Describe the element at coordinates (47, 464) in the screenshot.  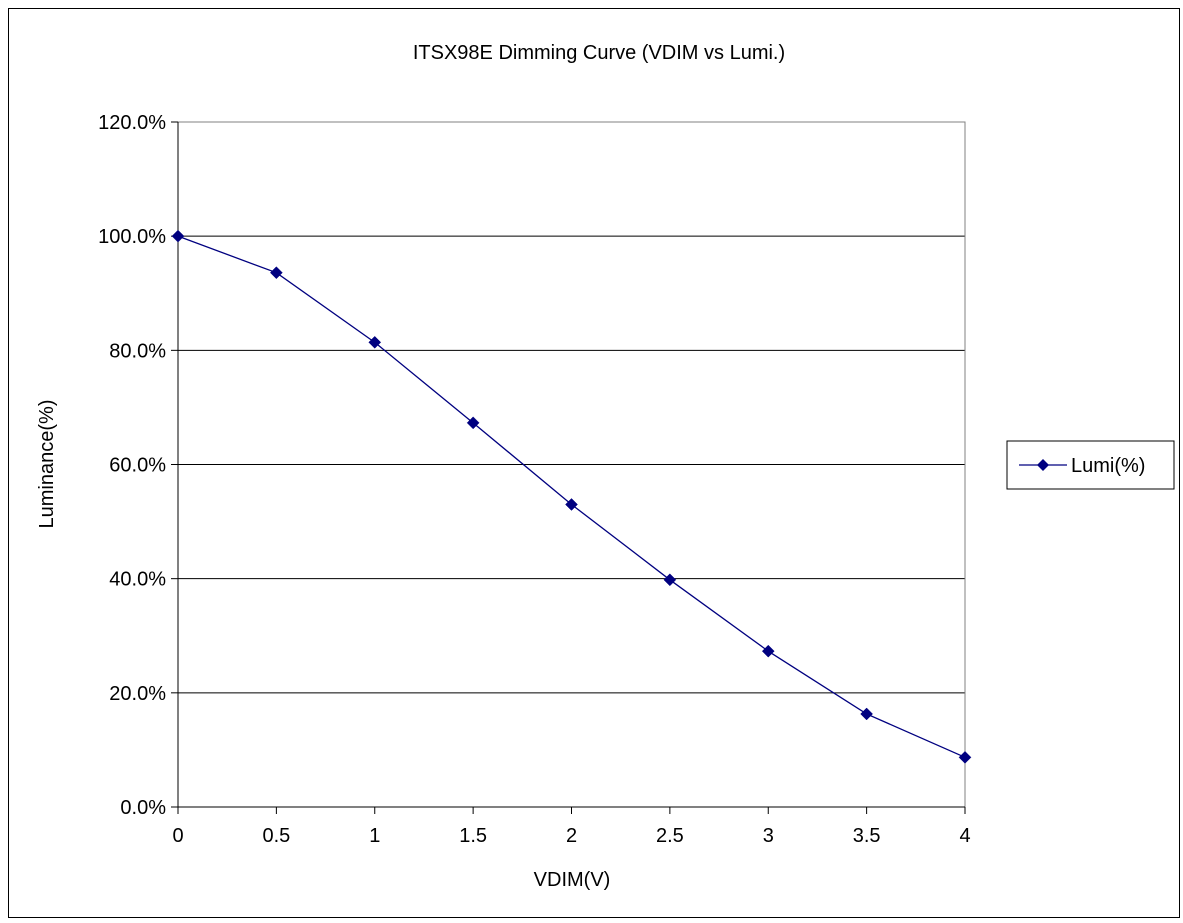
I see `y-axis-title: Luminance(%)` at that location.